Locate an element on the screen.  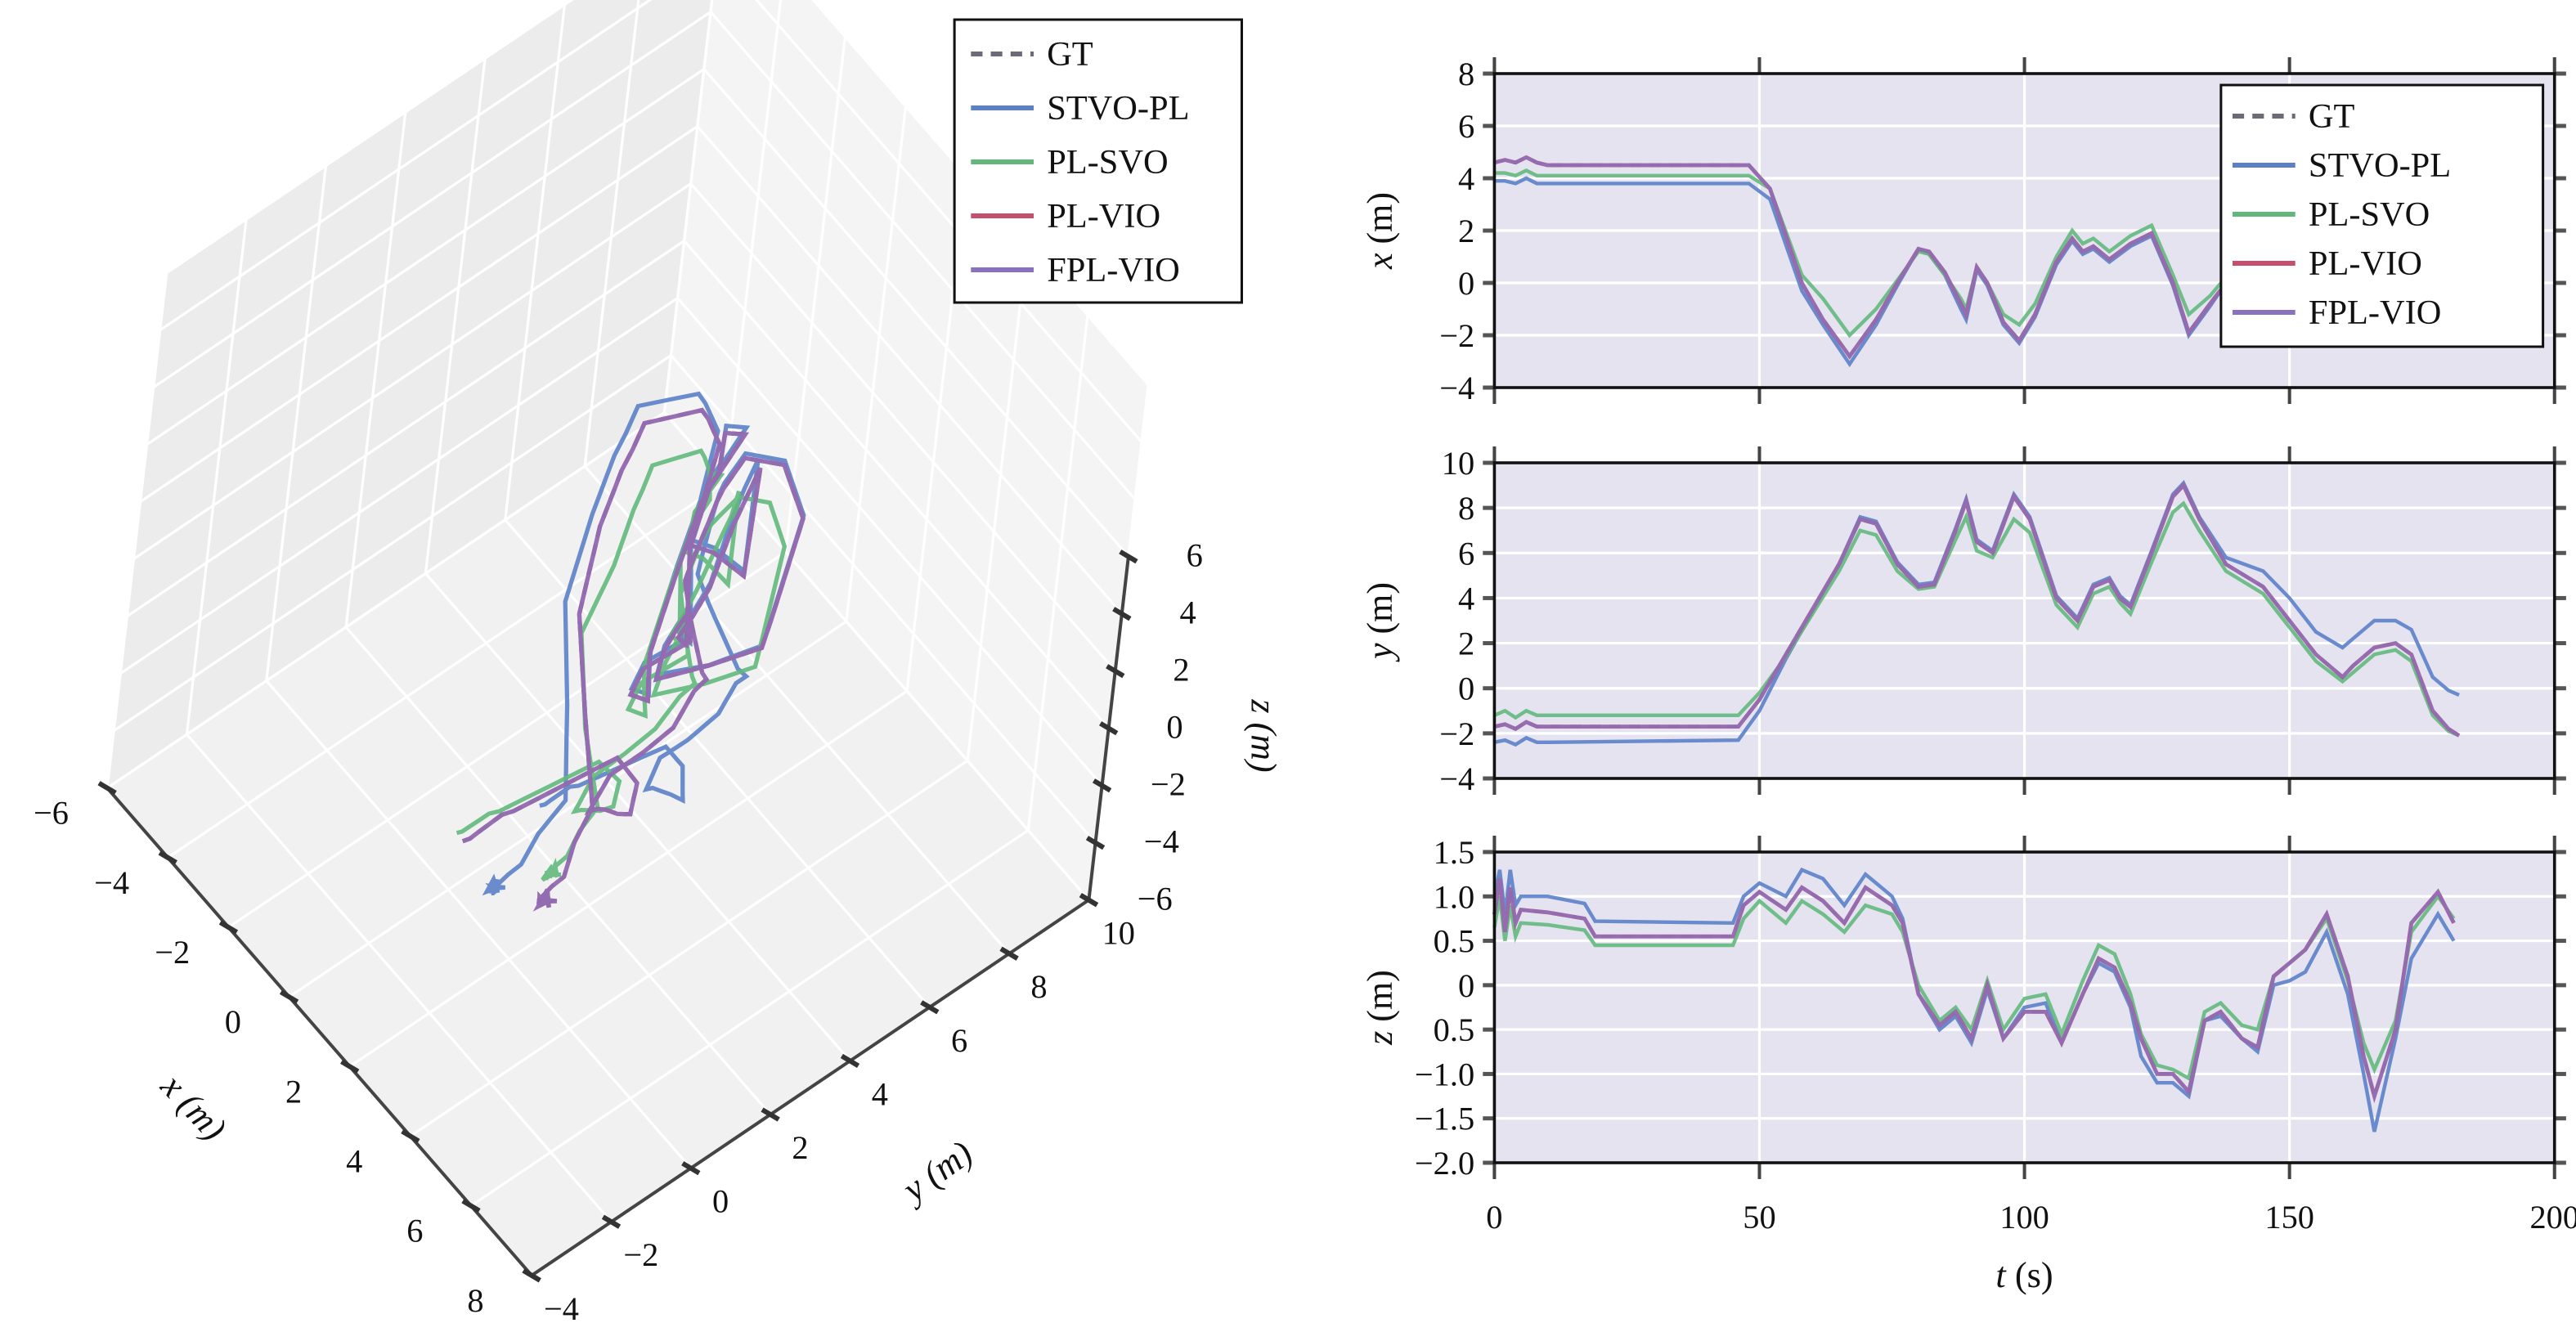
3d-legend: GT STVO-PL PL-SVO PL-VIO FPL-VIO is located at coordinates (1098, 161).